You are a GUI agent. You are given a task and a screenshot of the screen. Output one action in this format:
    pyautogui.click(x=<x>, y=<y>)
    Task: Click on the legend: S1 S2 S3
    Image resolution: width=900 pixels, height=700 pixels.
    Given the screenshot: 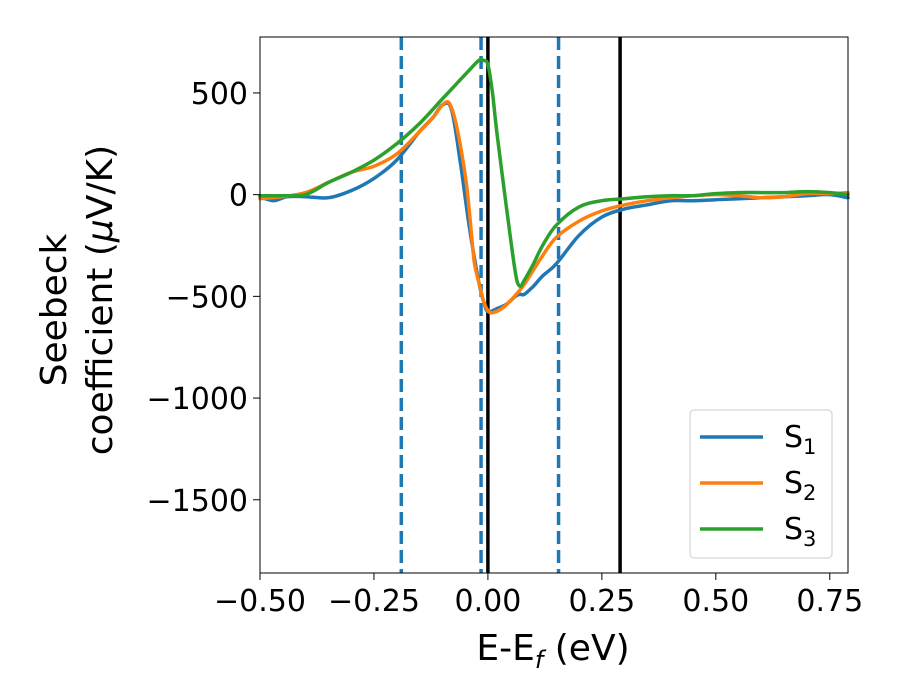 What is the action you would take?
    pyautogui.click(x=761, y=484)
    